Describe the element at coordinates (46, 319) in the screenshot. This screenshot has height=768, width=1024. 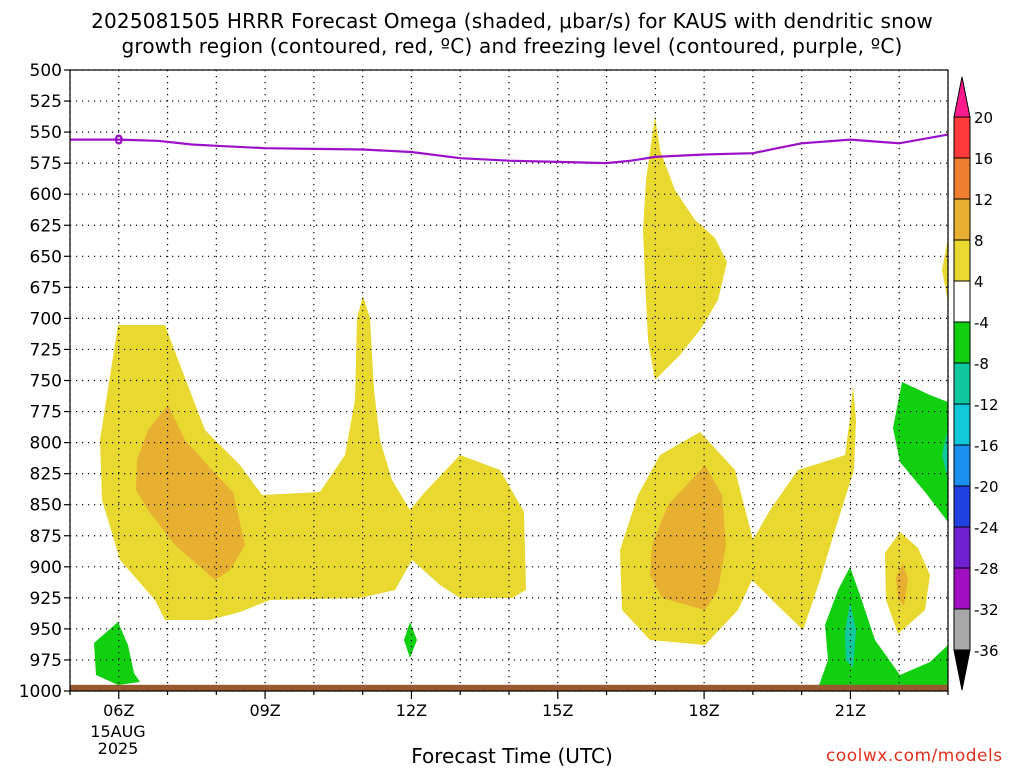
I see `y-tick-label: 700` at that location.